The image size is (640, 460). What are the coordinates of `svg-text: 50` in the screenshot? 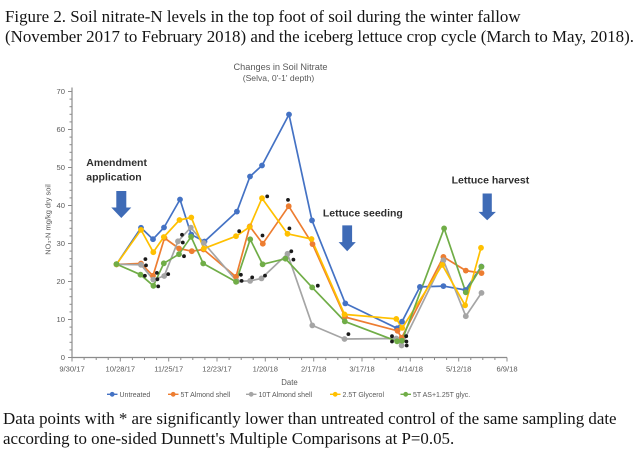 It's located at (61, 167).